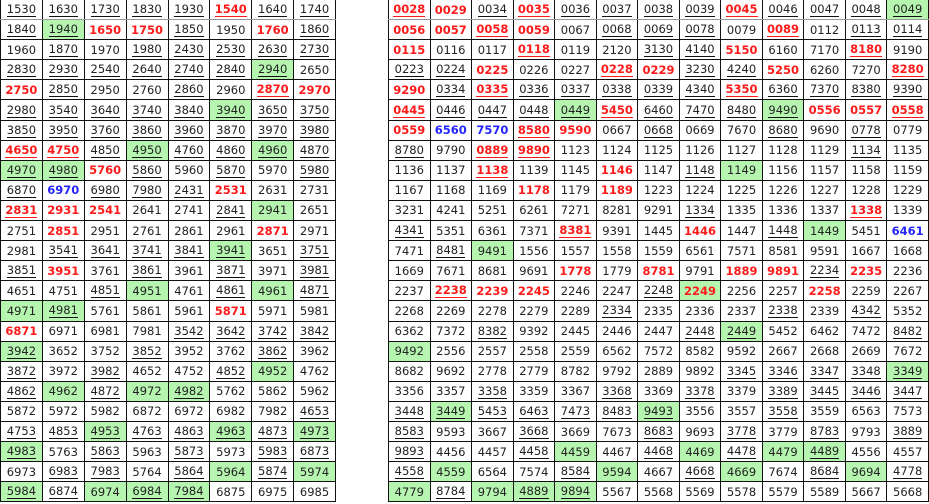  I want to click on table-cell: 1168, so click(451, 190).